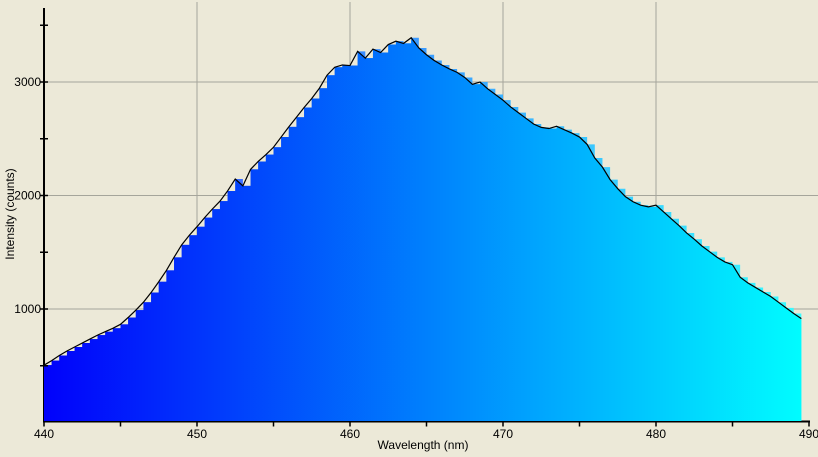 The height and width of the screenshot is (457, 818). I want to click on x-tick-label: 440, so click(44, 434).